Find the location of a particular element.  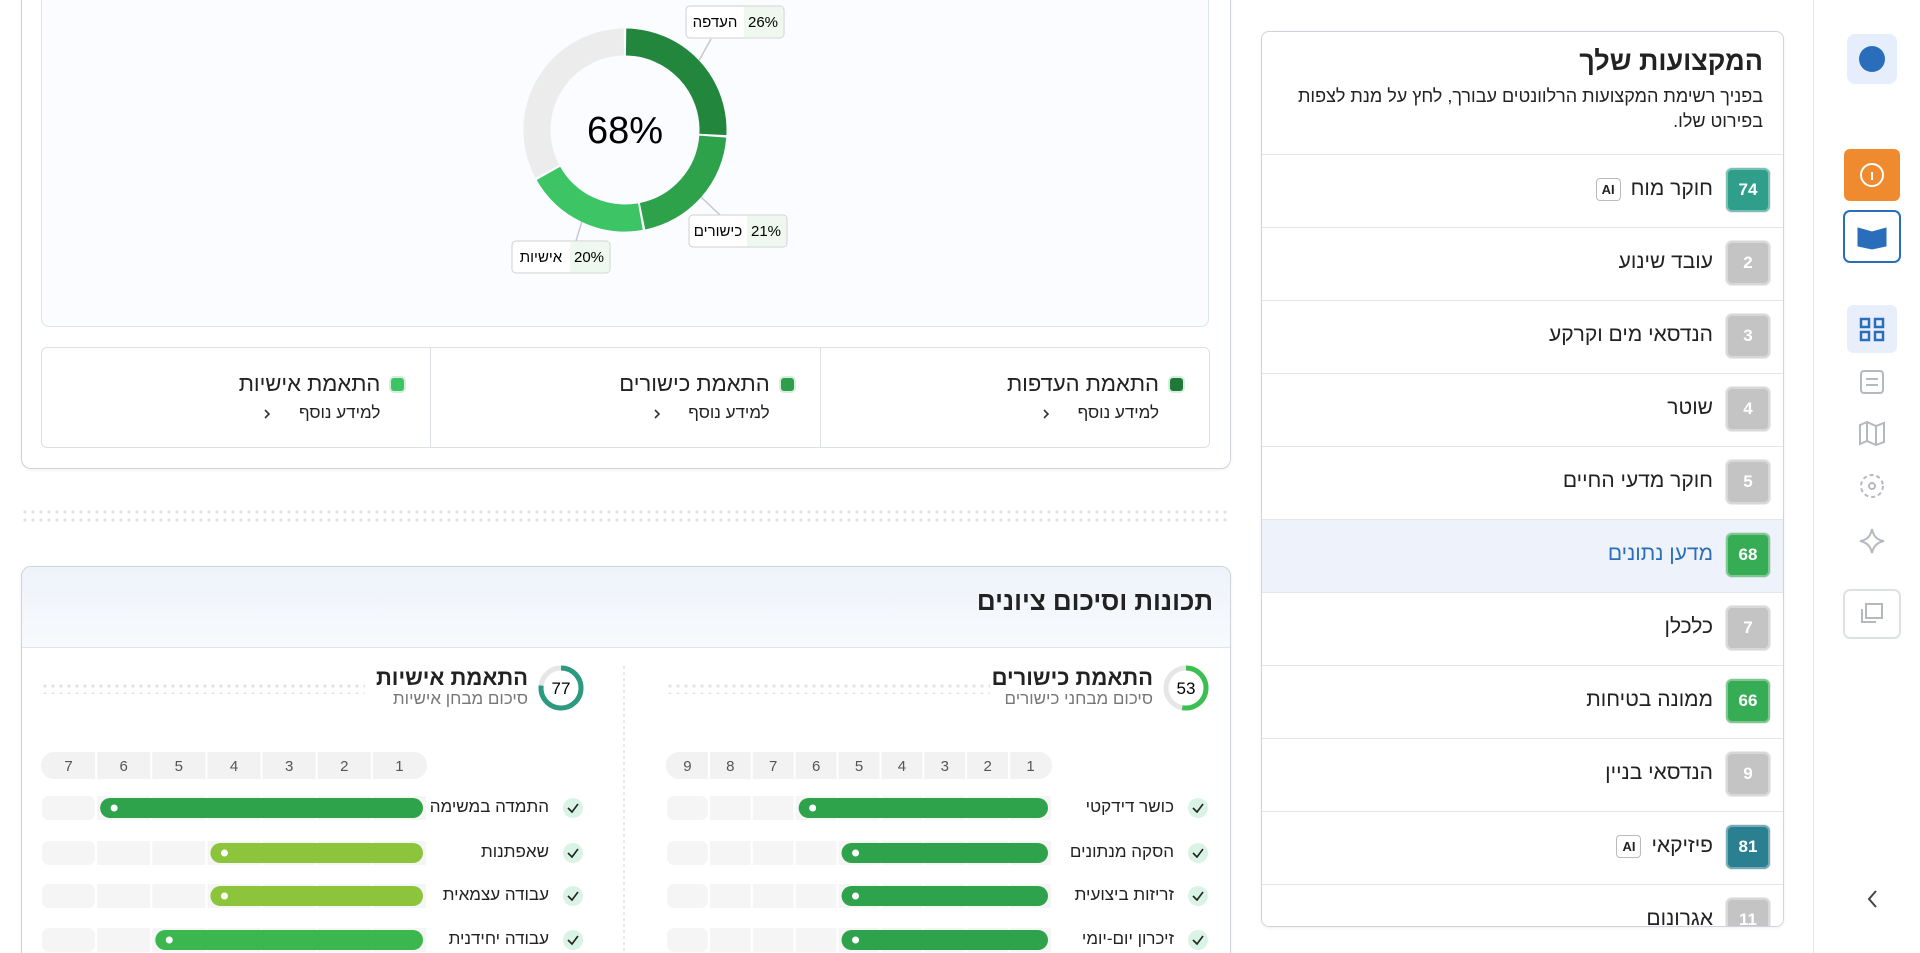

profession-score: 68 is located at coordinates (1748, 555).